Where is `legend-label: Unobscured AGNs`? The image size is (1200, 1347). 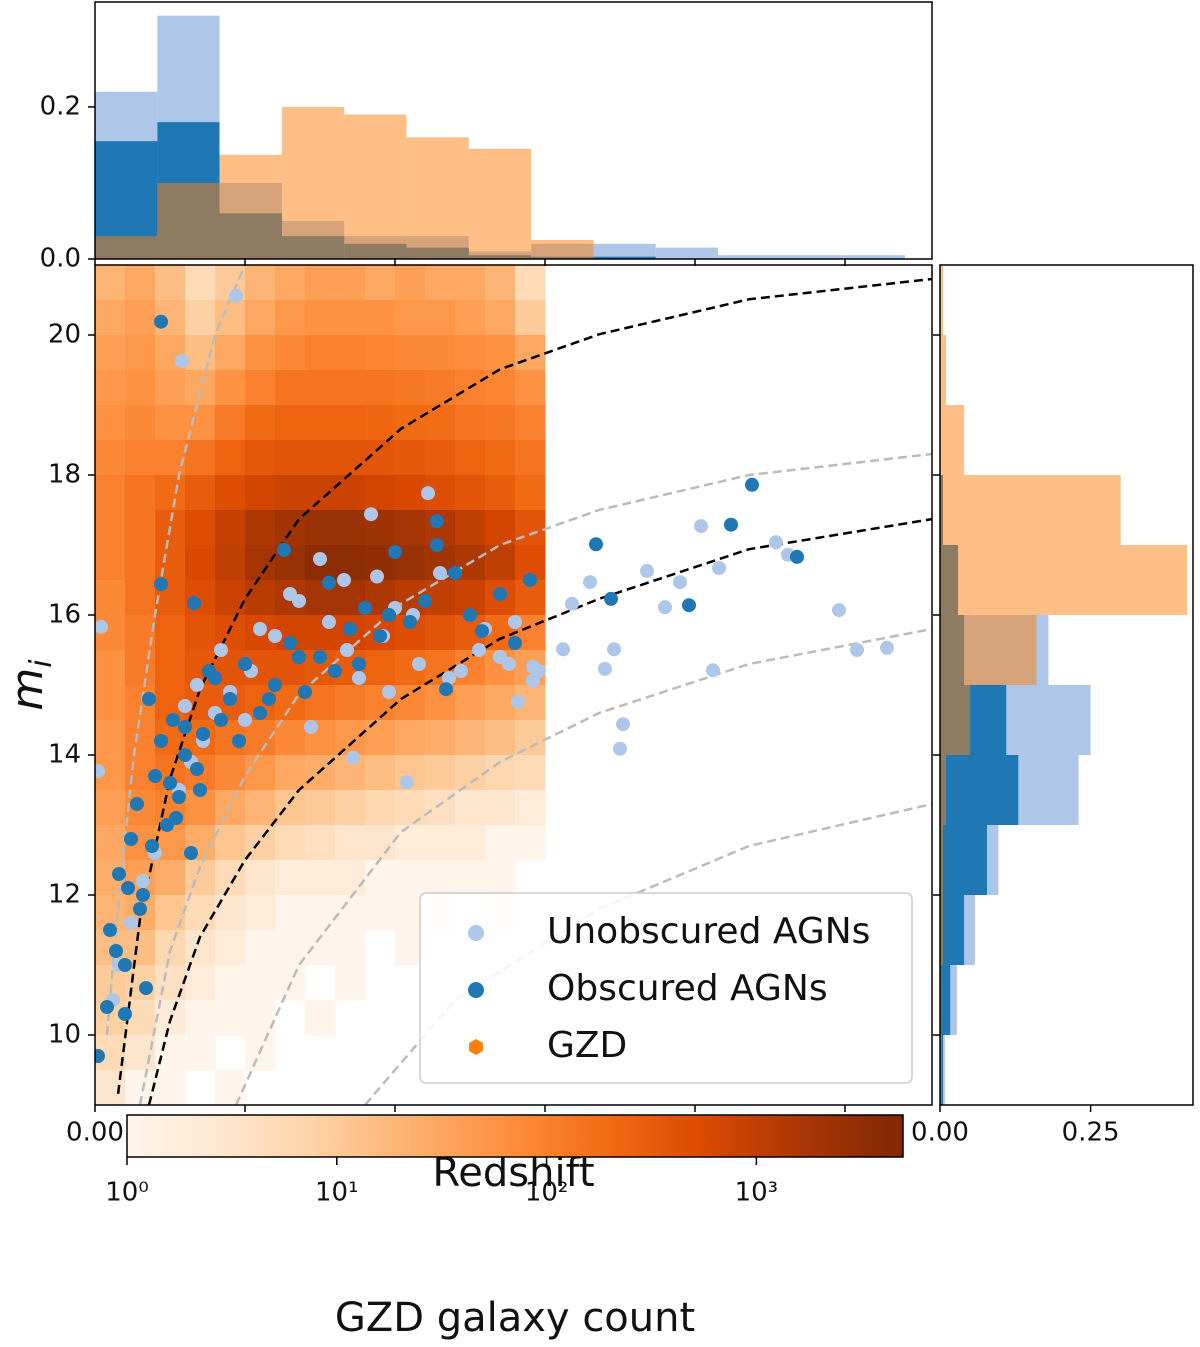 legend-label: Unobscured AGNs is located at coordinates (708, 931).